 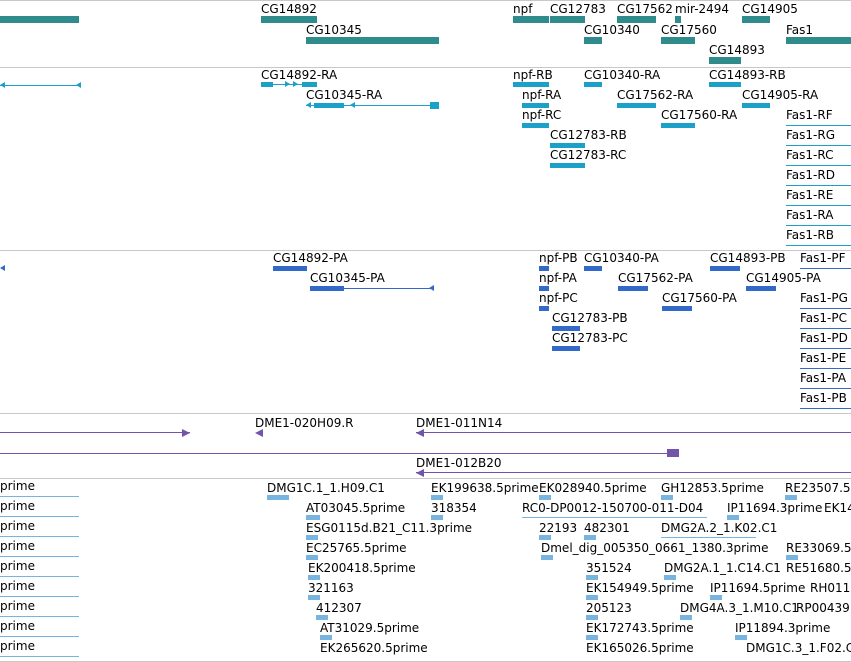 What do you see at coordinates (748, 258) in the screenshot?
I see `protein-label: CG14893-PB` at bounding box center [748, 258].